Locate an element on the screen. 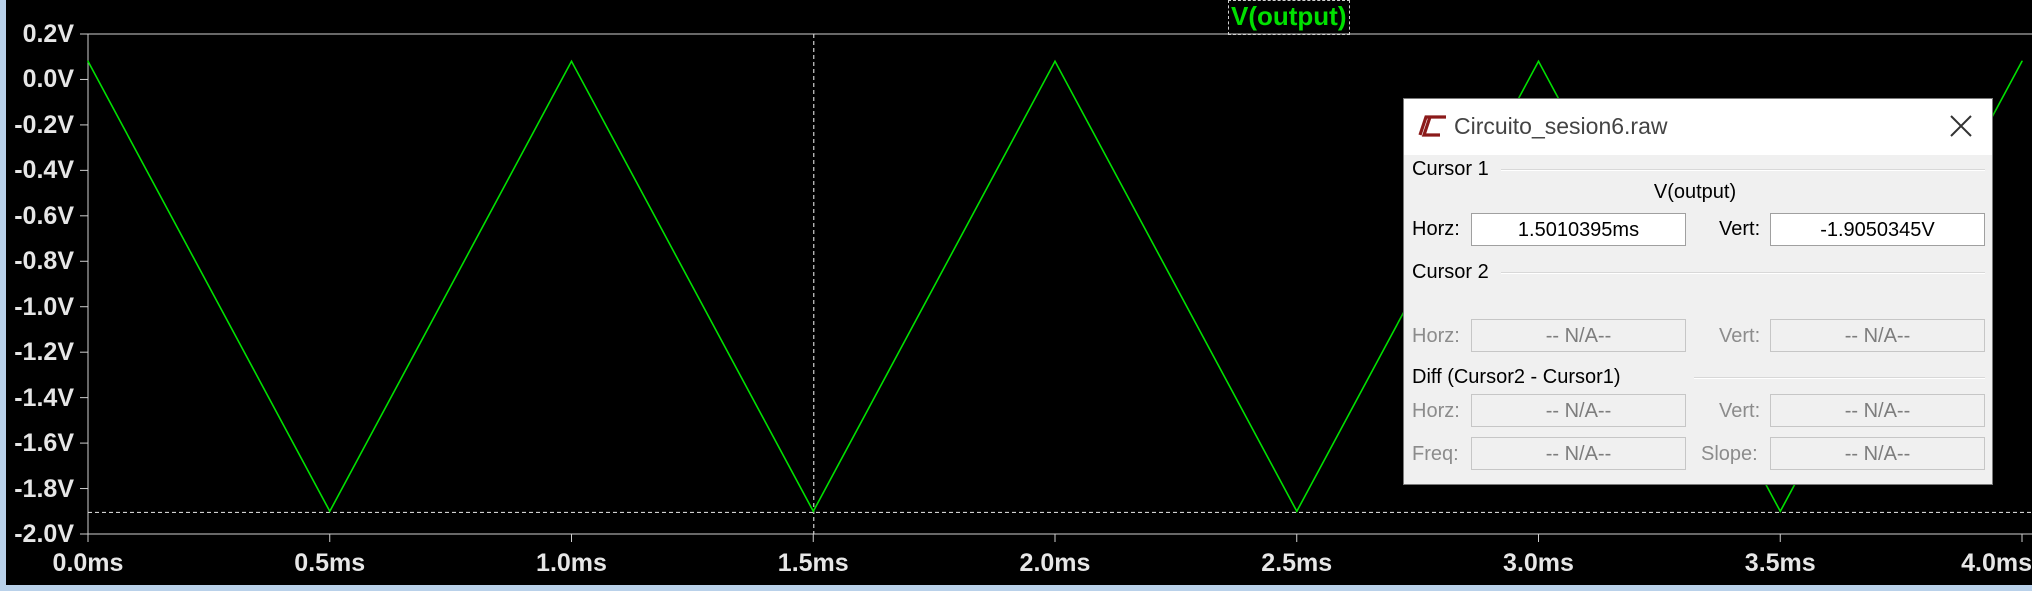  x-tick-label: 4.0ms is located at coordinates (1996, 563).